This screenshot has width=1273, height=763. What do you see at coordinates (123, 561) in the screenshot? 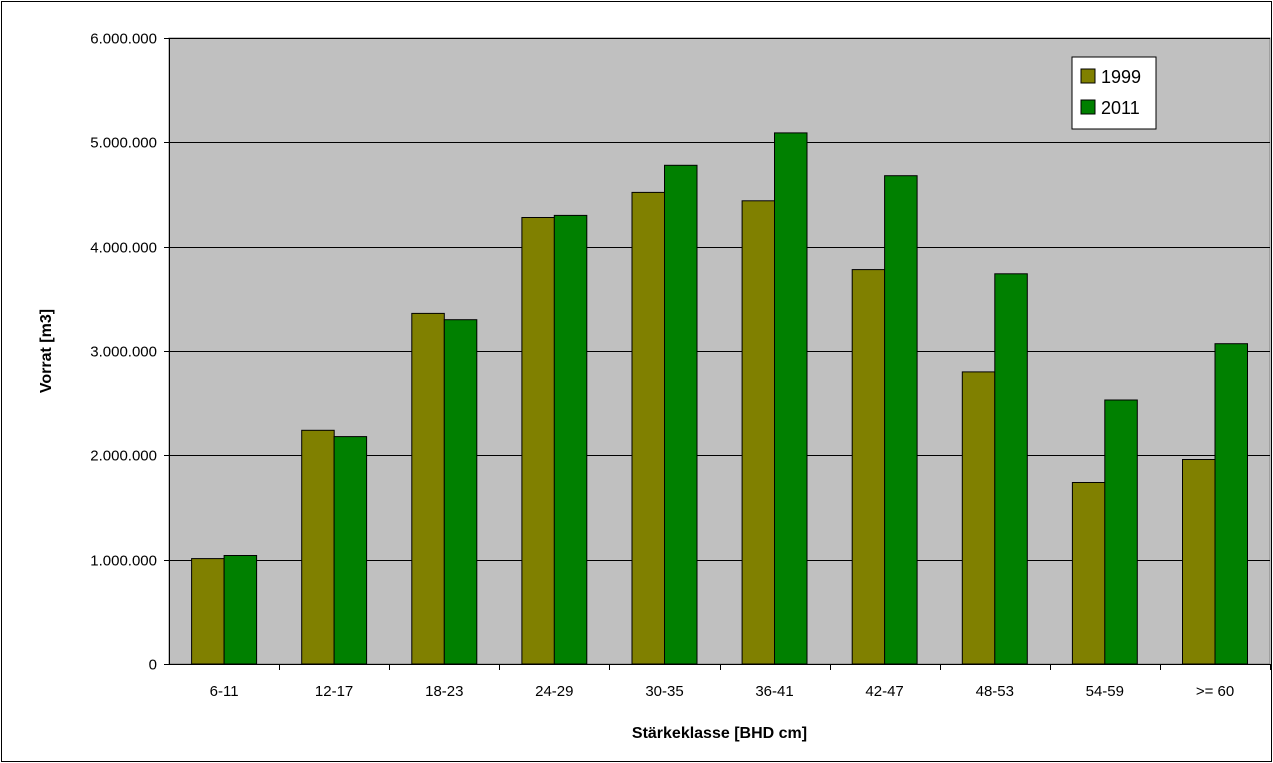
I see `y-tick-label: 1.000.000` at bounding box center [123, 561].